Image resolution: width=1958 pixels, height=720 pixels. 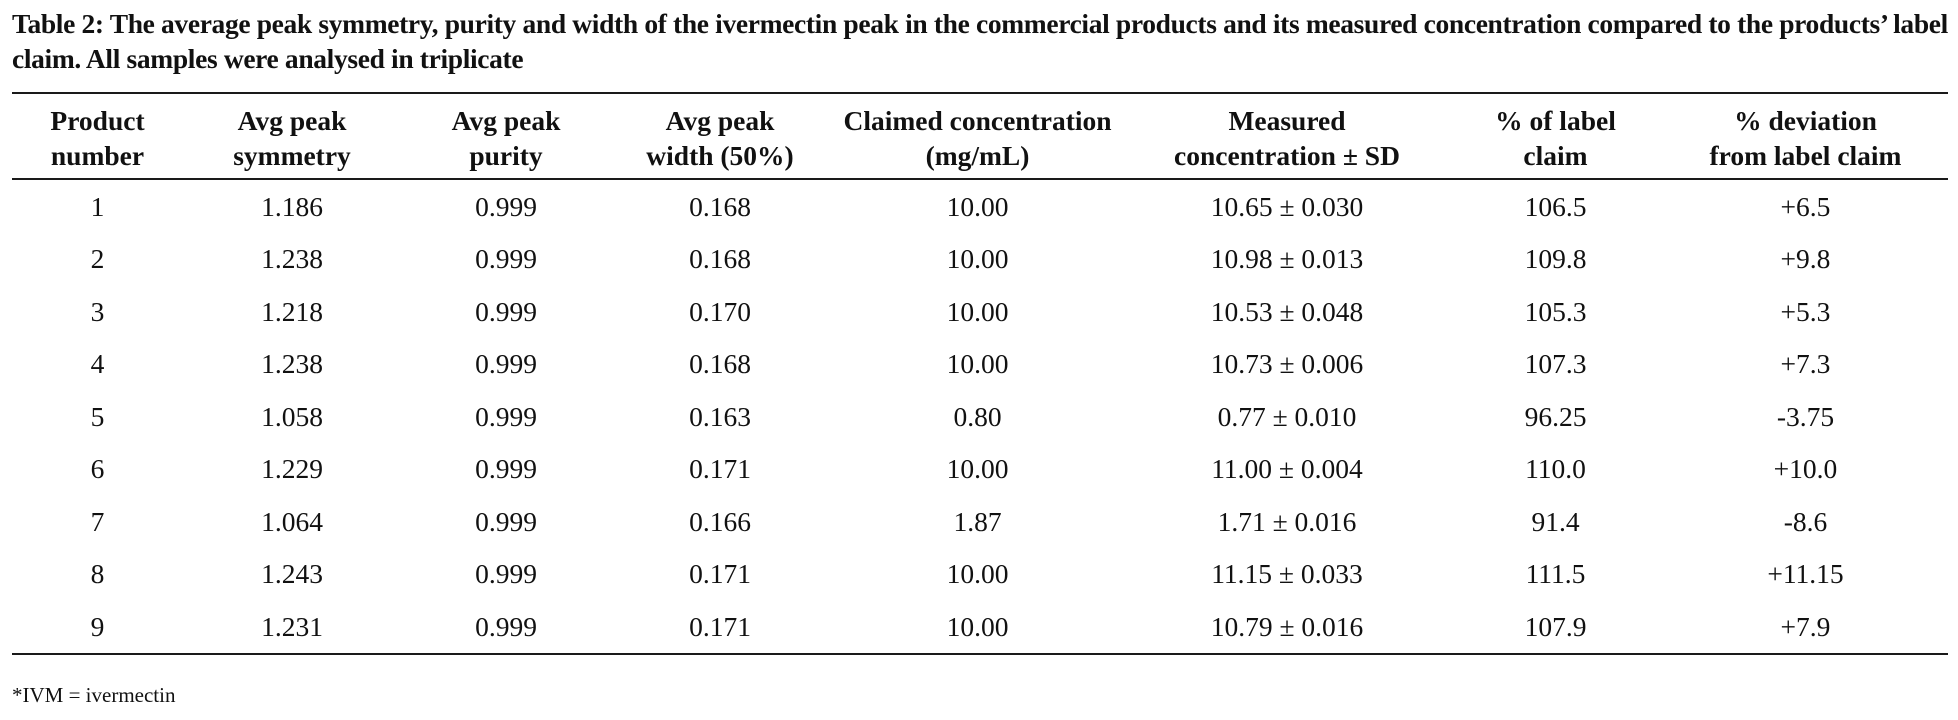 What do you see at coordinates (977, 120) in the screenshot?
I see `column-header-line: Claimed concentration` at bounding box center [977, 120].